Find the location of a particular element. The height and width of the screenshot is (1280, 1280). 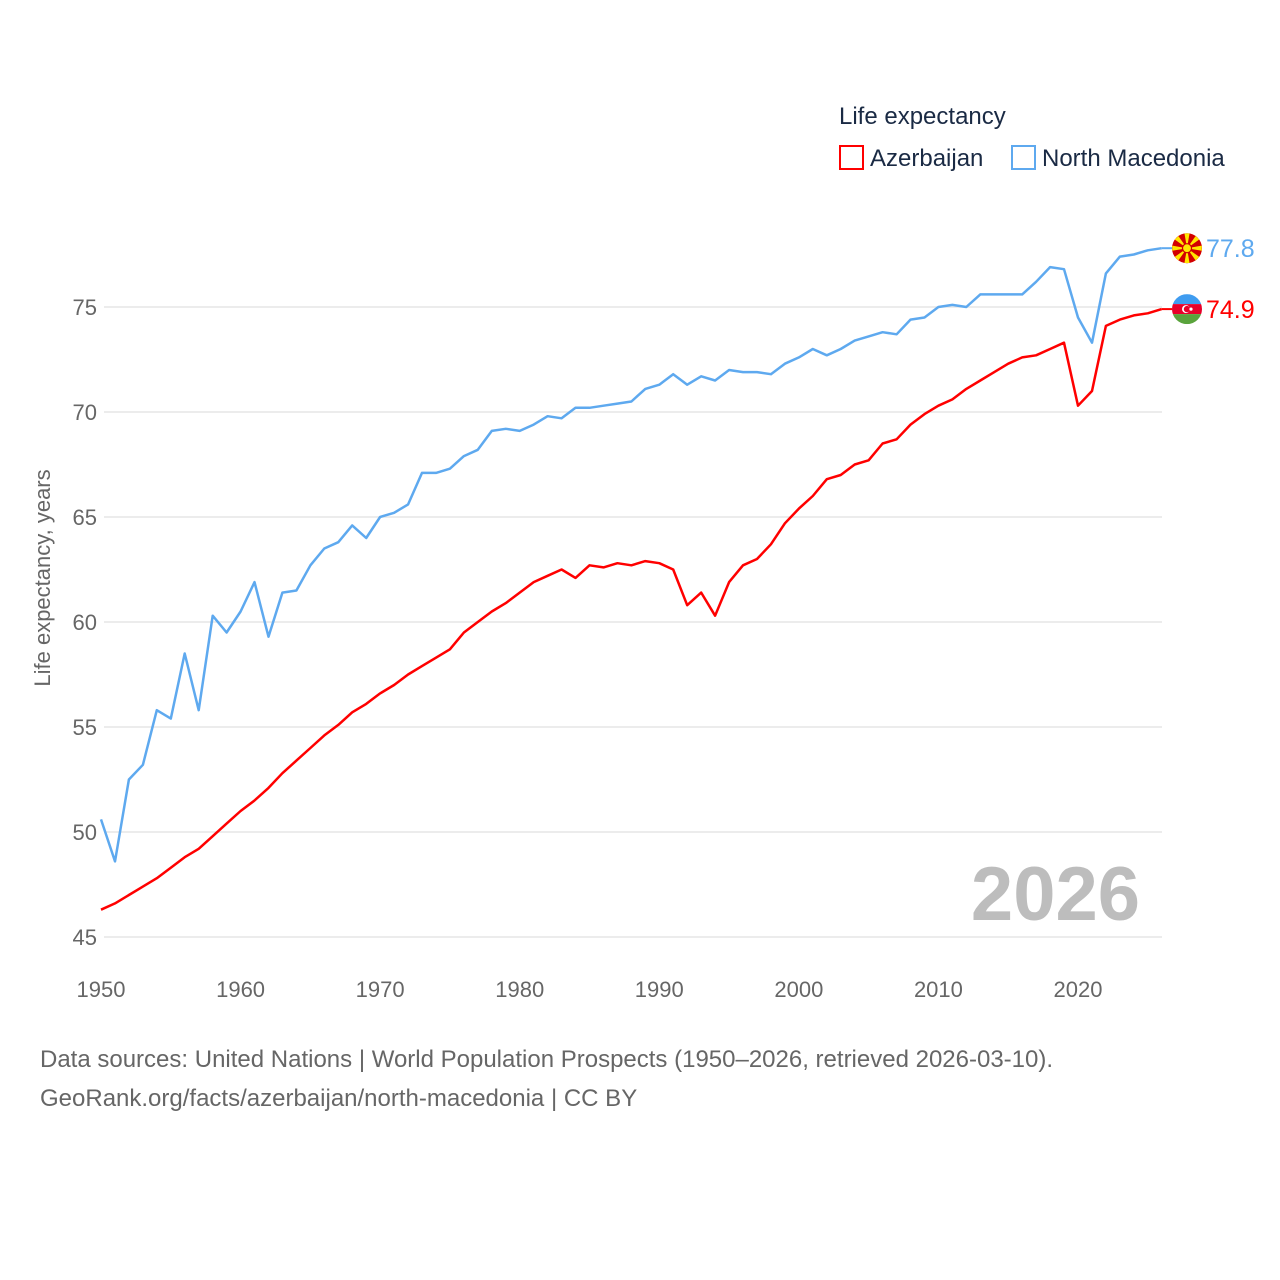

current-year-watermark: 2026 is located at coordinates (1055, 894).